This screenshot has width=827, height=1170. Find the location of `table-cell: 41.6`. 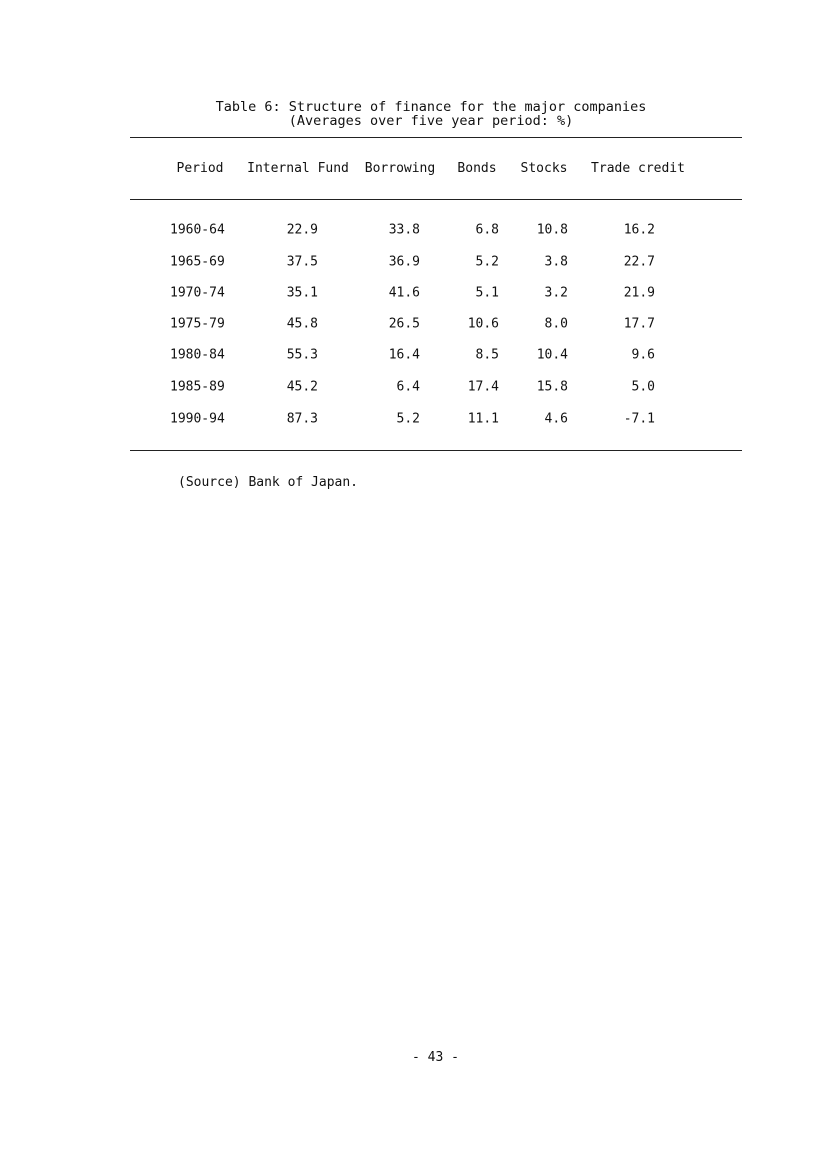

table-cell: 41.6 is located at coordinates (404, 293).